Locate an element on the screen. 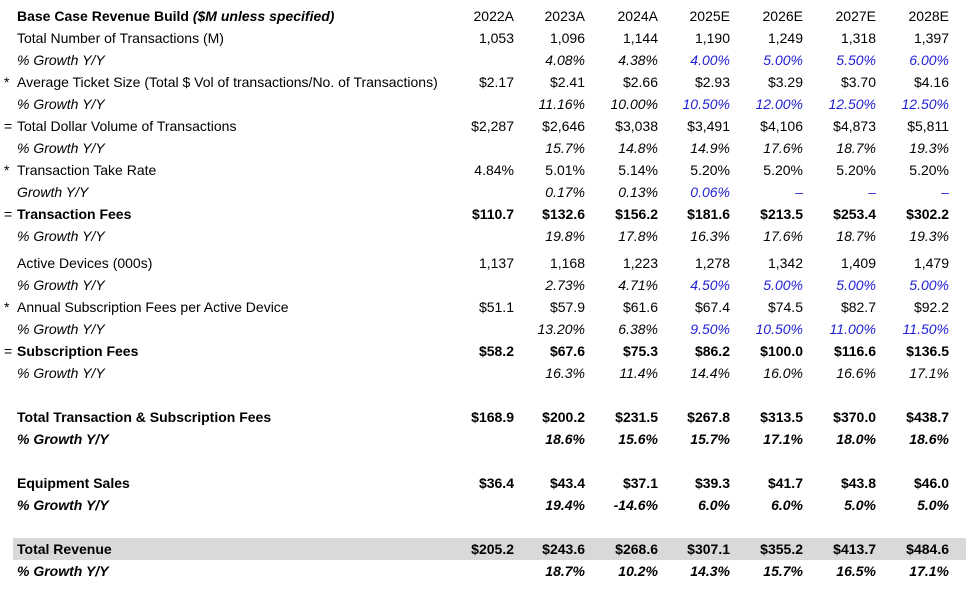 The height and width of the screenshot is (589, 979). row-operator: = is located at coordinates (8, 126).